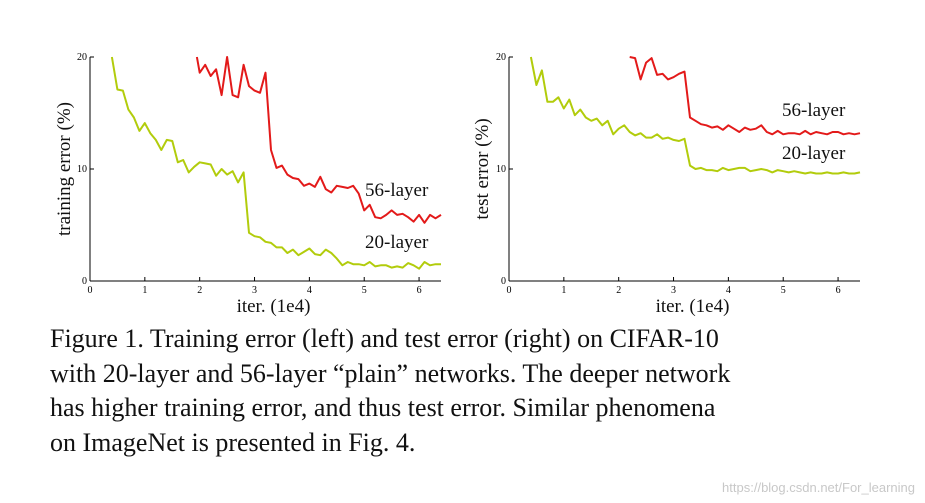 The height and width of the screenshot is (503, 925). What do you see at coordinates (482, 168) in the screenshot?
I see `y-axis-label: test error (%)` at bounding box center [482, 168].